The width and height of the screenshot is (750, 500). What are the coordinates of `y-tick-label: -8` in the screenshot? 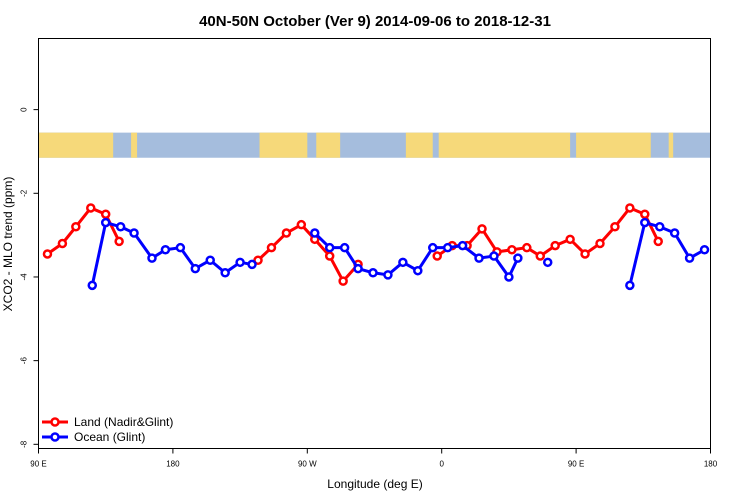 It's located at (24, 444).